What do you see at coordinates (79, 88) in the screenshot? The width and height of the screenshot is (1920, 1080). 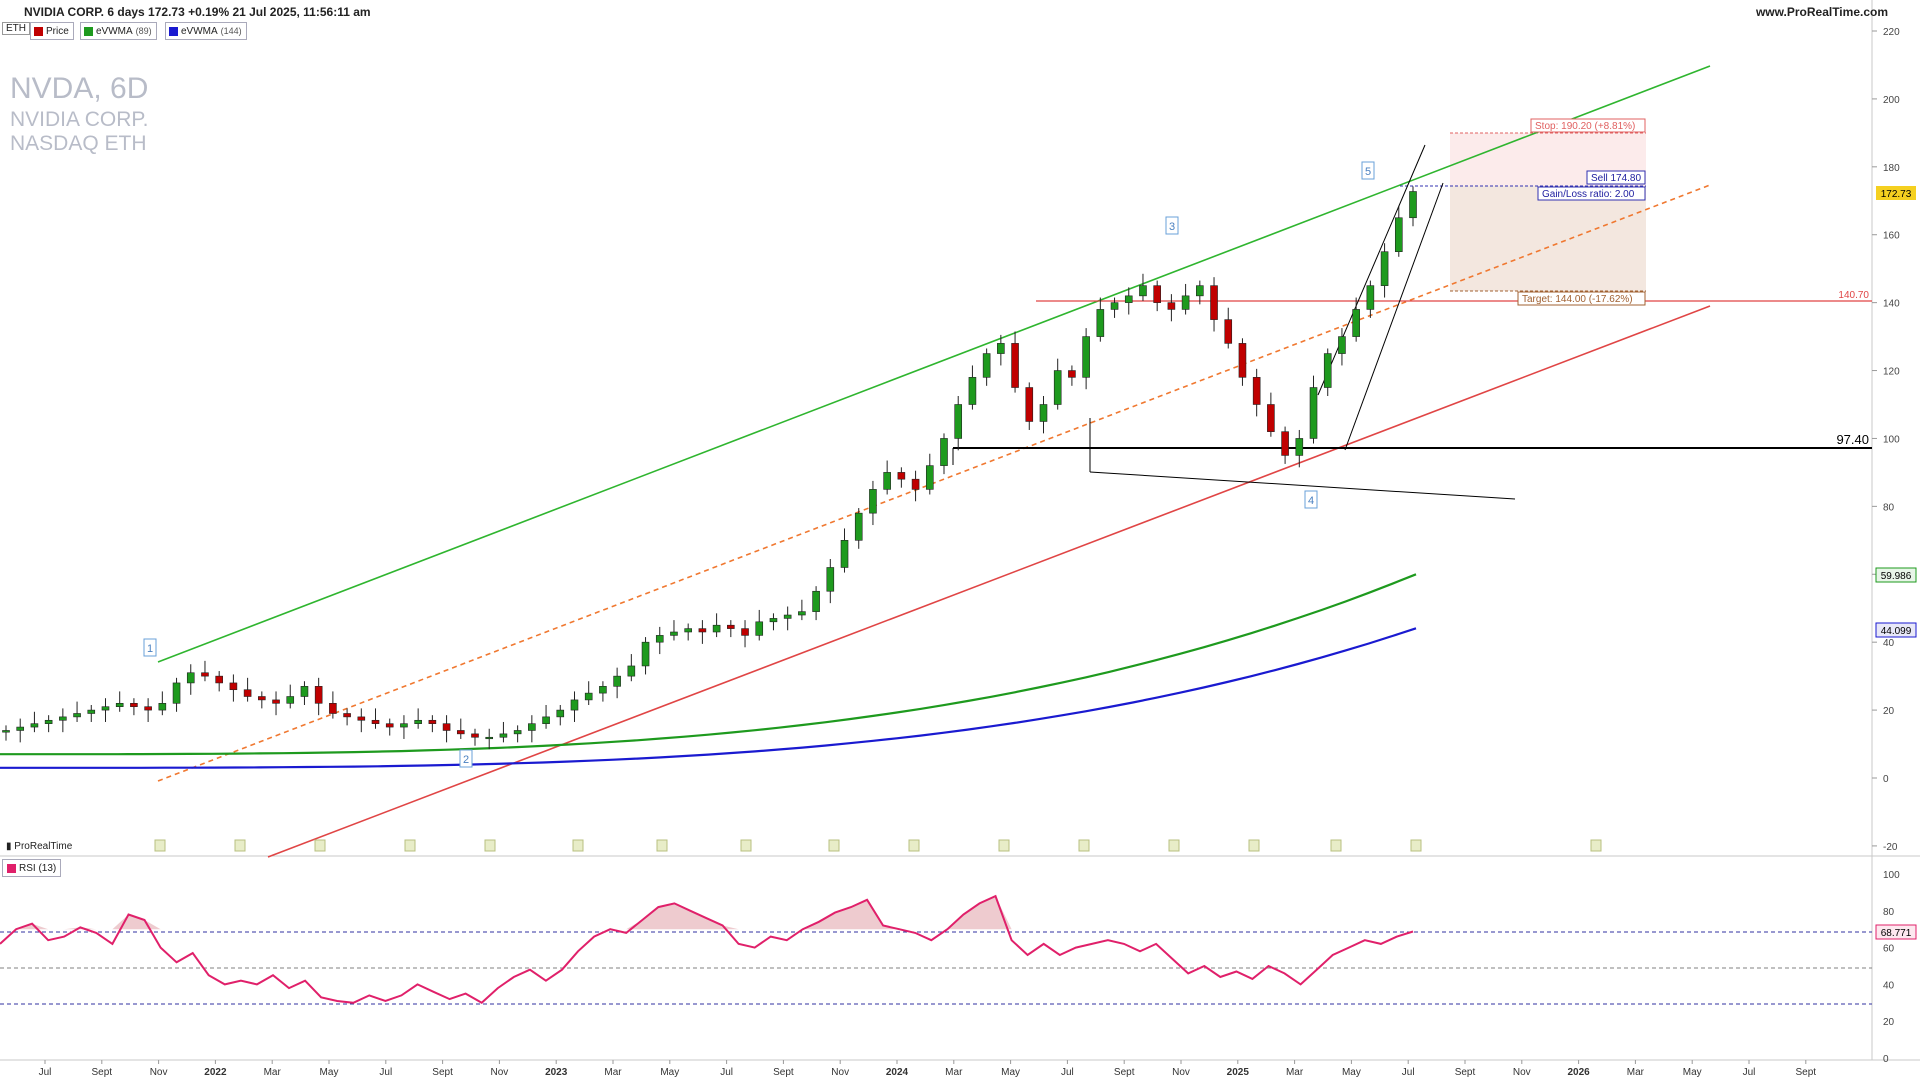 I see `watermark-ticker: NVDA, 6D` at bounding box center [79, 88].